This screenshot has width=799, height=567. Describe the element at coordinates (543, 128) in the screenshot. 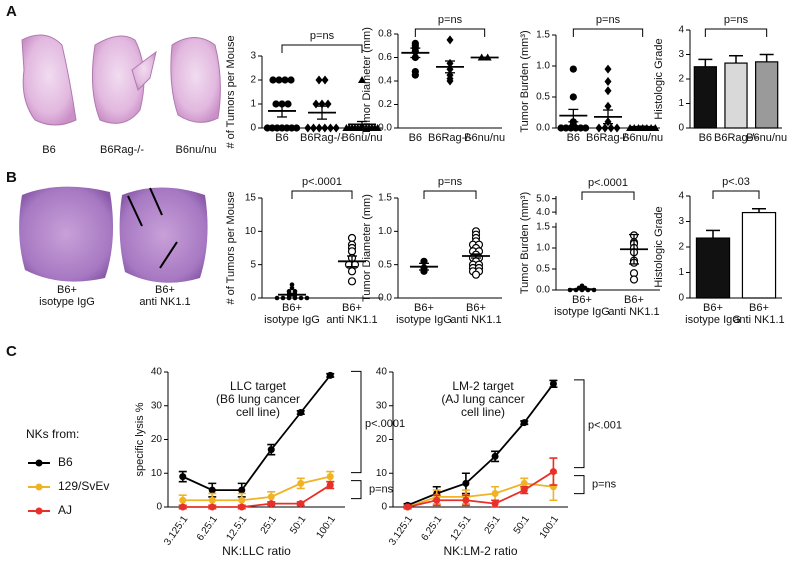

I see `y-tick-label: 0.0` at that location.